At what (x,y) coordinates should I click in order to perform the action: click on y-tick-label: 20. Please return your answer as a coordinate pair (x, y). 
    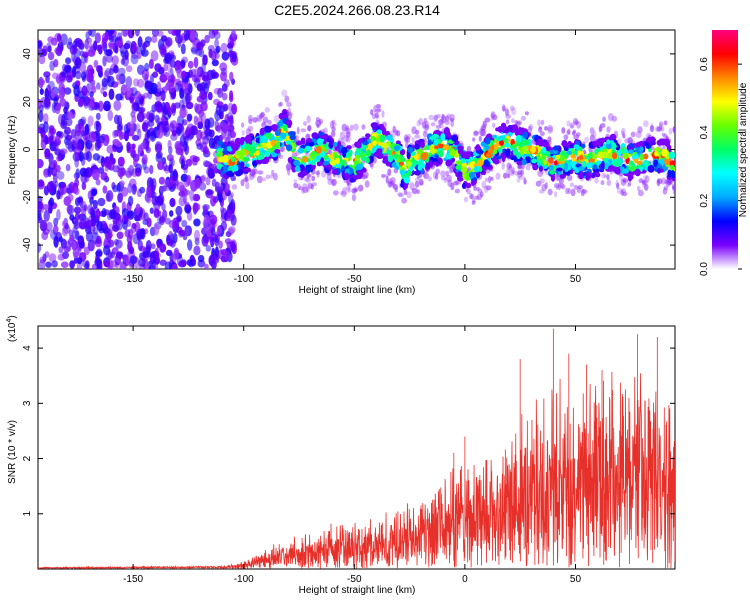
    Looking at the image, I should click on (27, 102).